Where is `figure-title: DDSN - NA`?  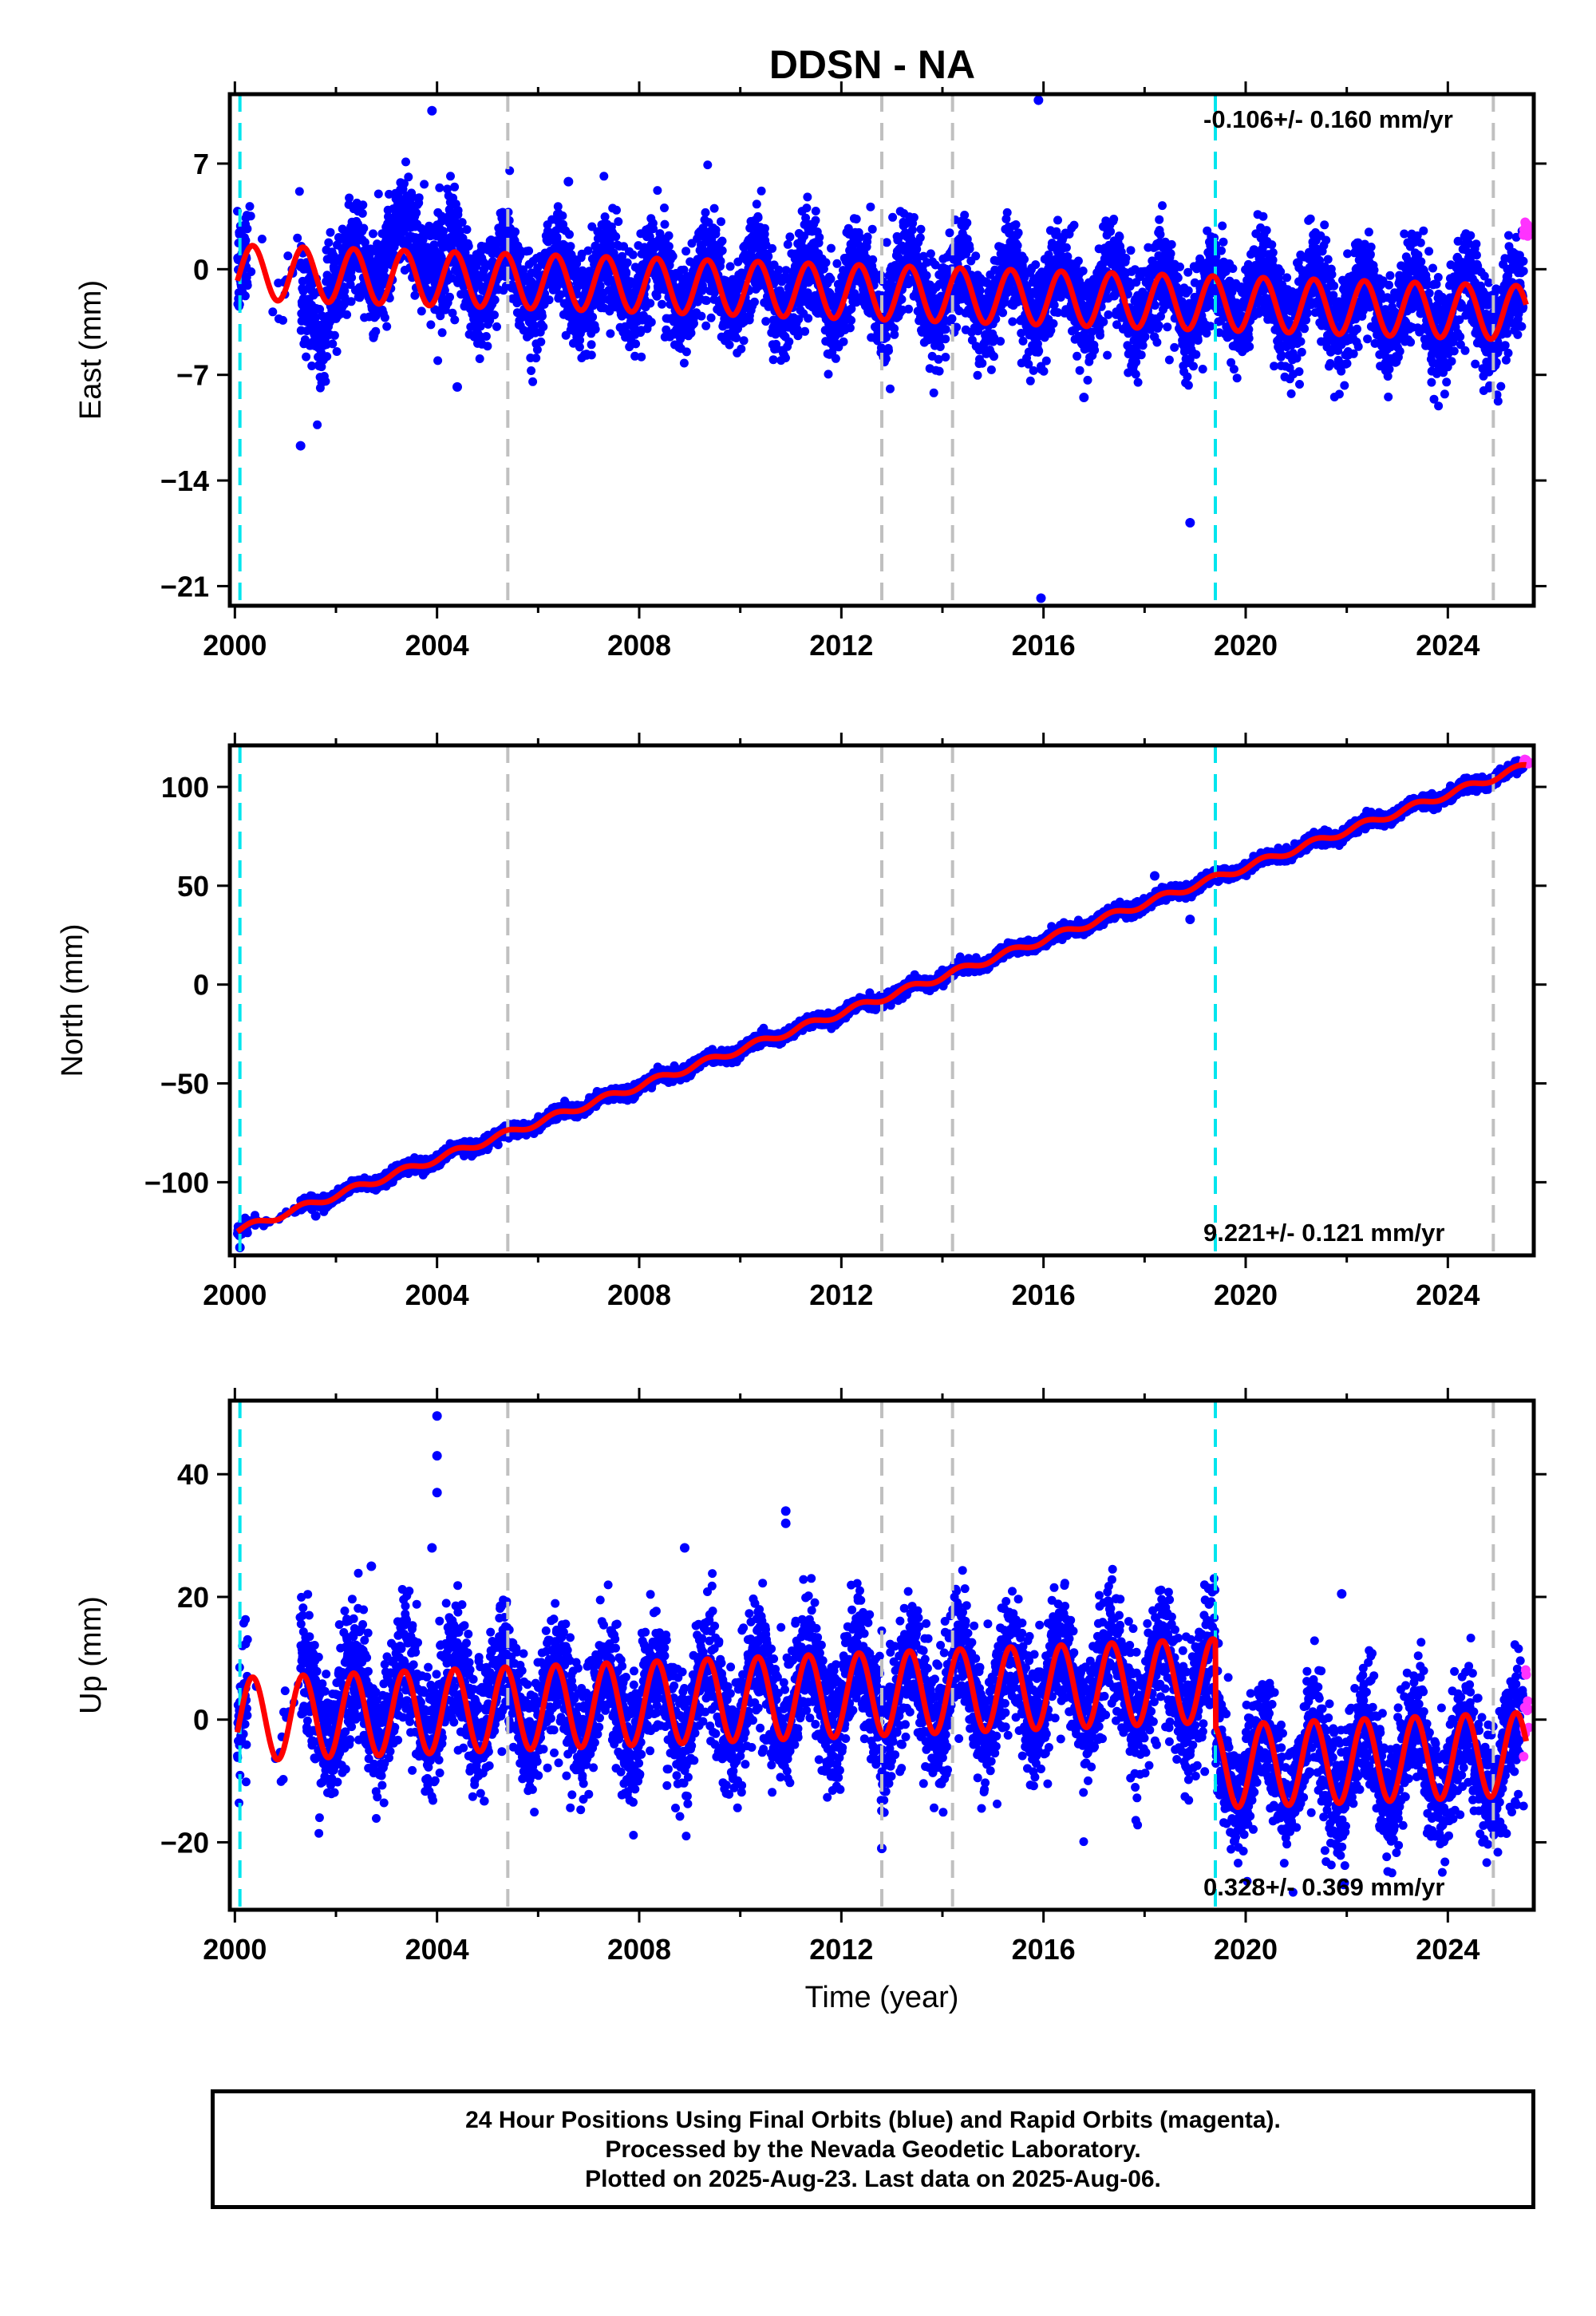
figure-title: DDSN - NA is located at coordinates (872, 64).